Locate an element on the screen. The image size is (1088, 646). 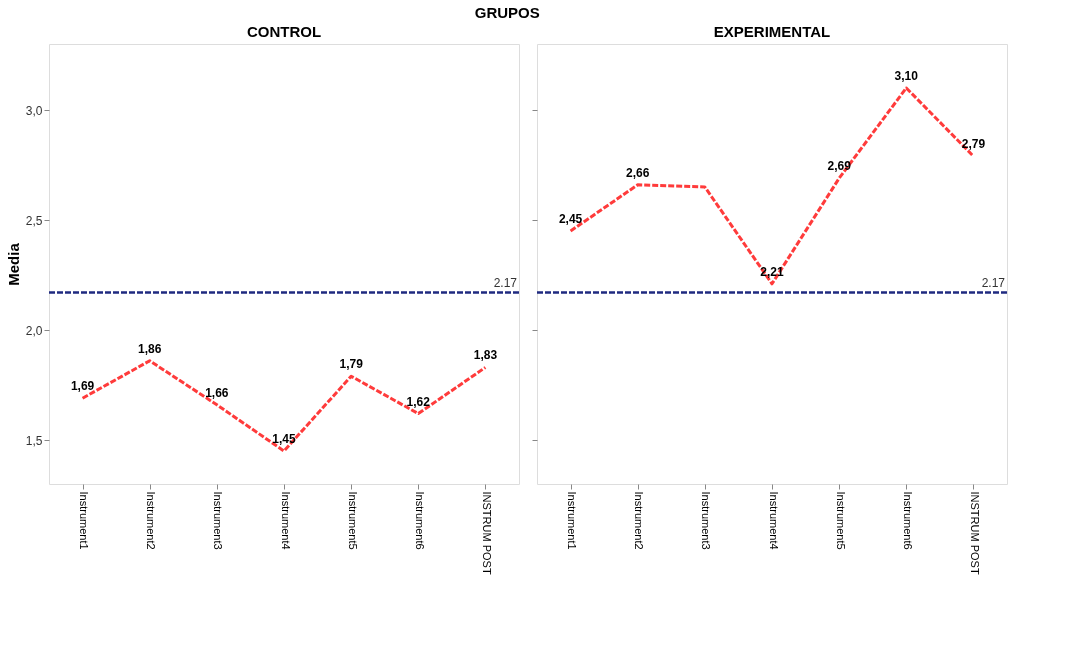
chart-title: EXPERIMENTAL is located at coordinates (772, 31).